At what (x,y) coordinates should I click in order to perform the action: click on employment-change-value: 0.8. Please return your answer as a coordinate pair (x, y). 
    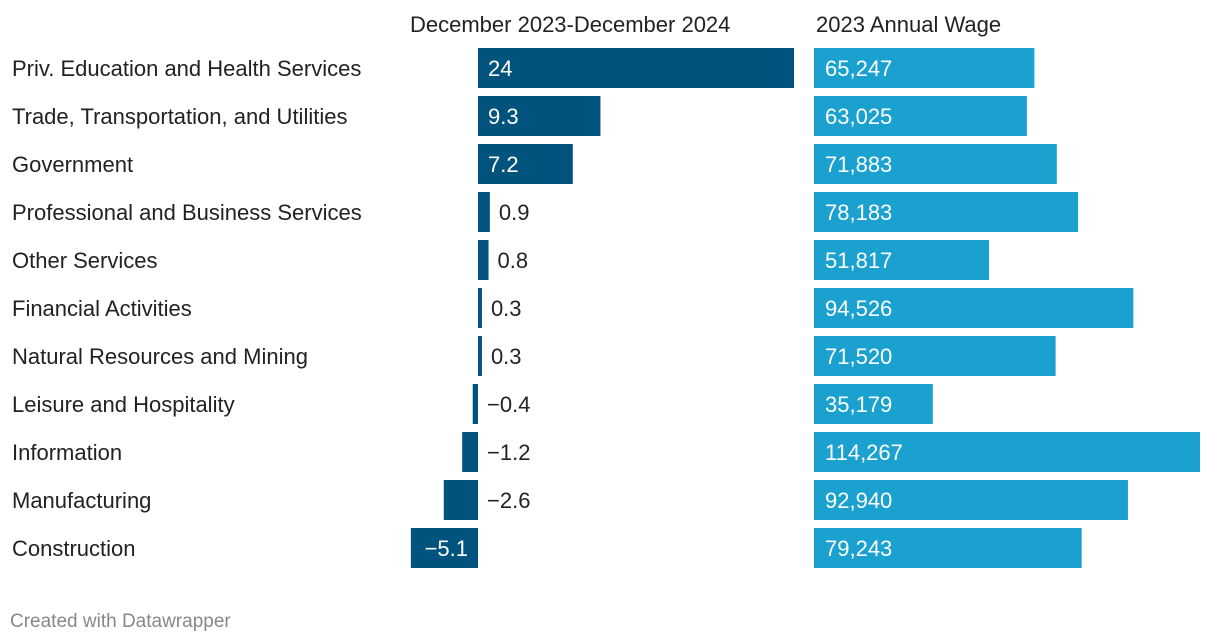
    Looking at the image, I should click on (513, 260).